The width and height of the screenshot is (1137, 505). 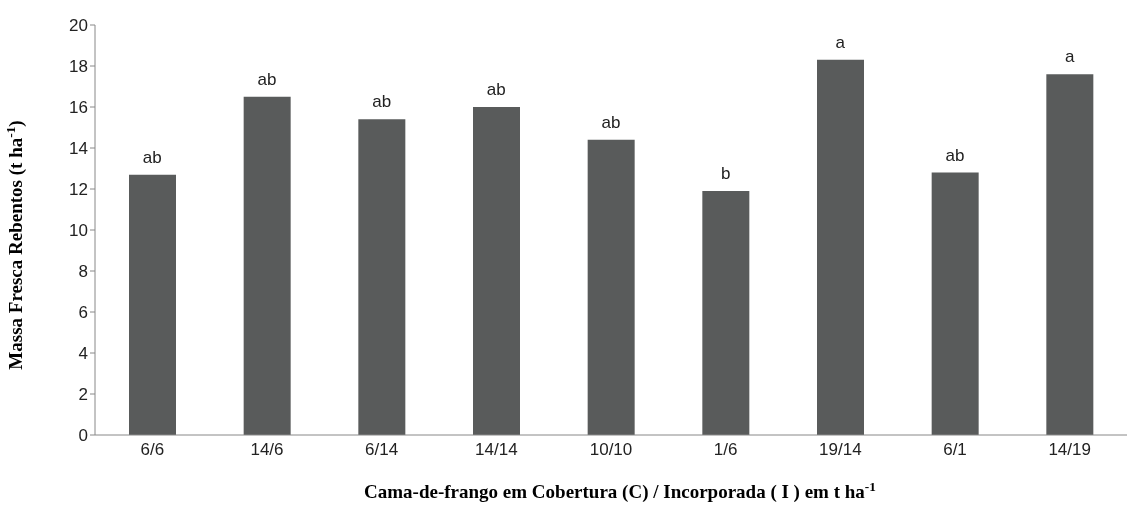 What do you see at coordinates (78, 231) in the screenshot?
I see `y-tick-label: 10` at bounding box center [78, 231].